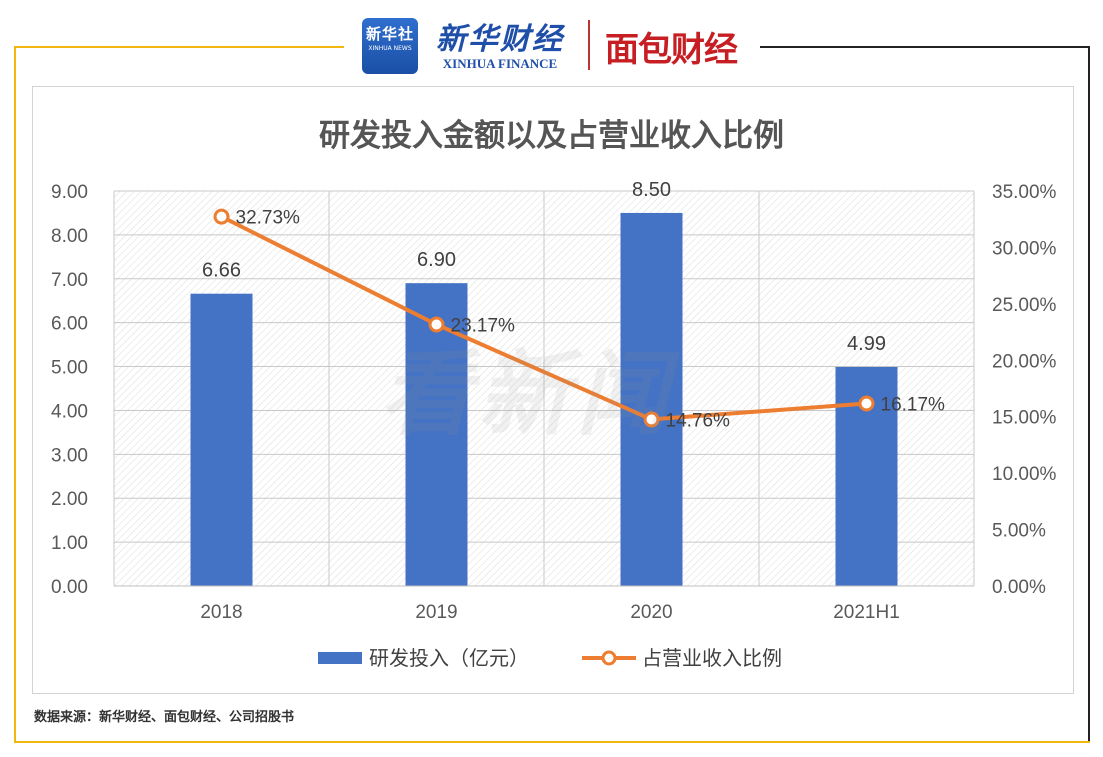 The image size is (1103, 757). Describe the element at coordinates (69, 587) in the screenshot. I see `y-left-tick-label: 0.00` at that location.